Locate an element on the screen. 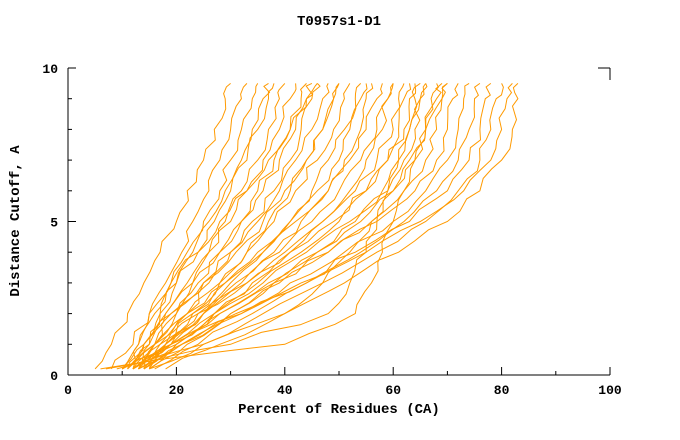  x-tick-label: 20 is located at coordinates (177, 390).